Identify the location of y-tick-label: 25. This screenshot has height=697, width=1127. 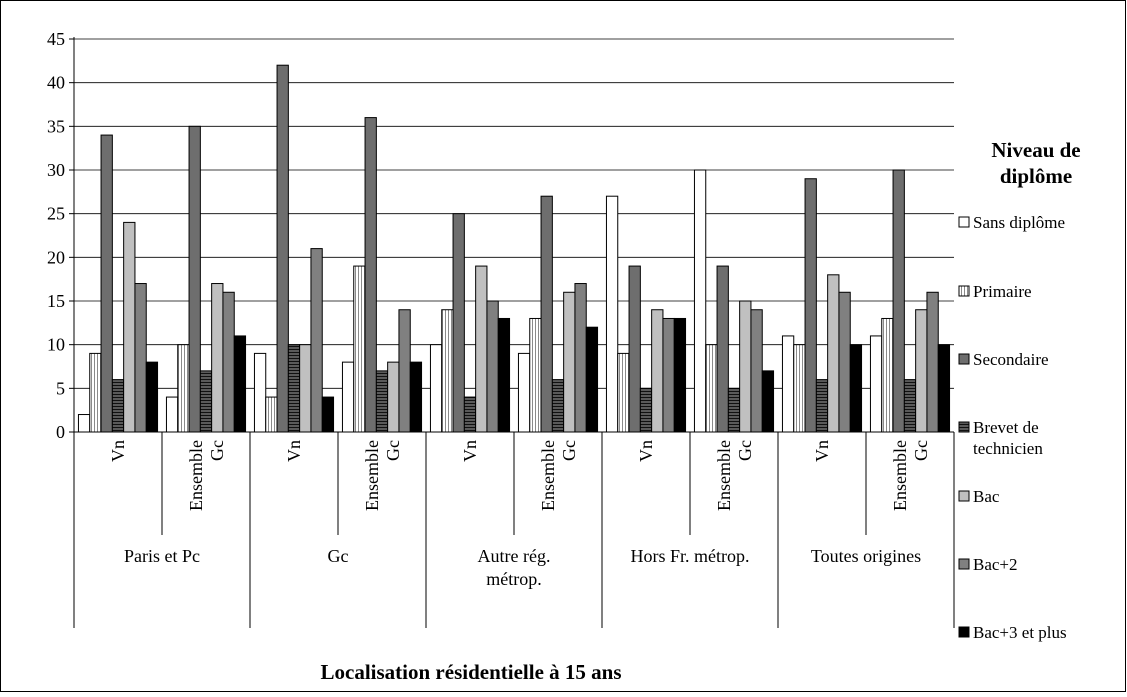
(56, 214).